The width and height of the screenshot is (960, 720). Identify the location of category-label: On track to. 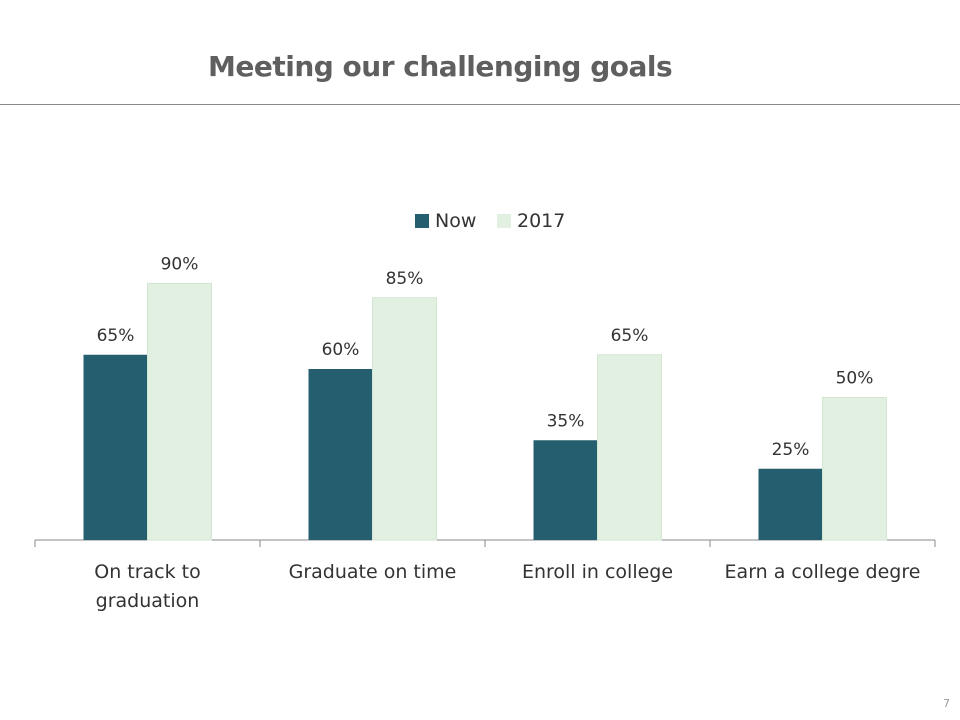
(147, 572).